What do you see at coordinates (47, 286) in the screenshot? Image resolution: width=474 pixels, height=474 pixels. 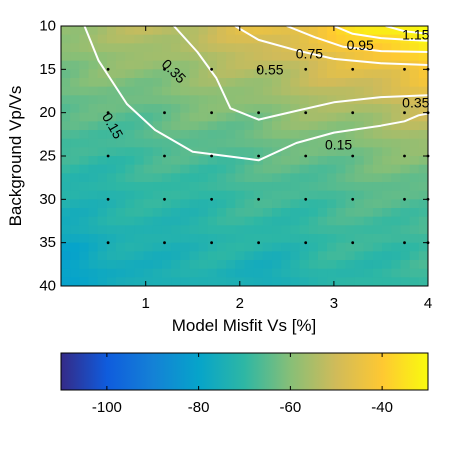 I see `y-tick-label: 40` at bounding box center [47, 286].